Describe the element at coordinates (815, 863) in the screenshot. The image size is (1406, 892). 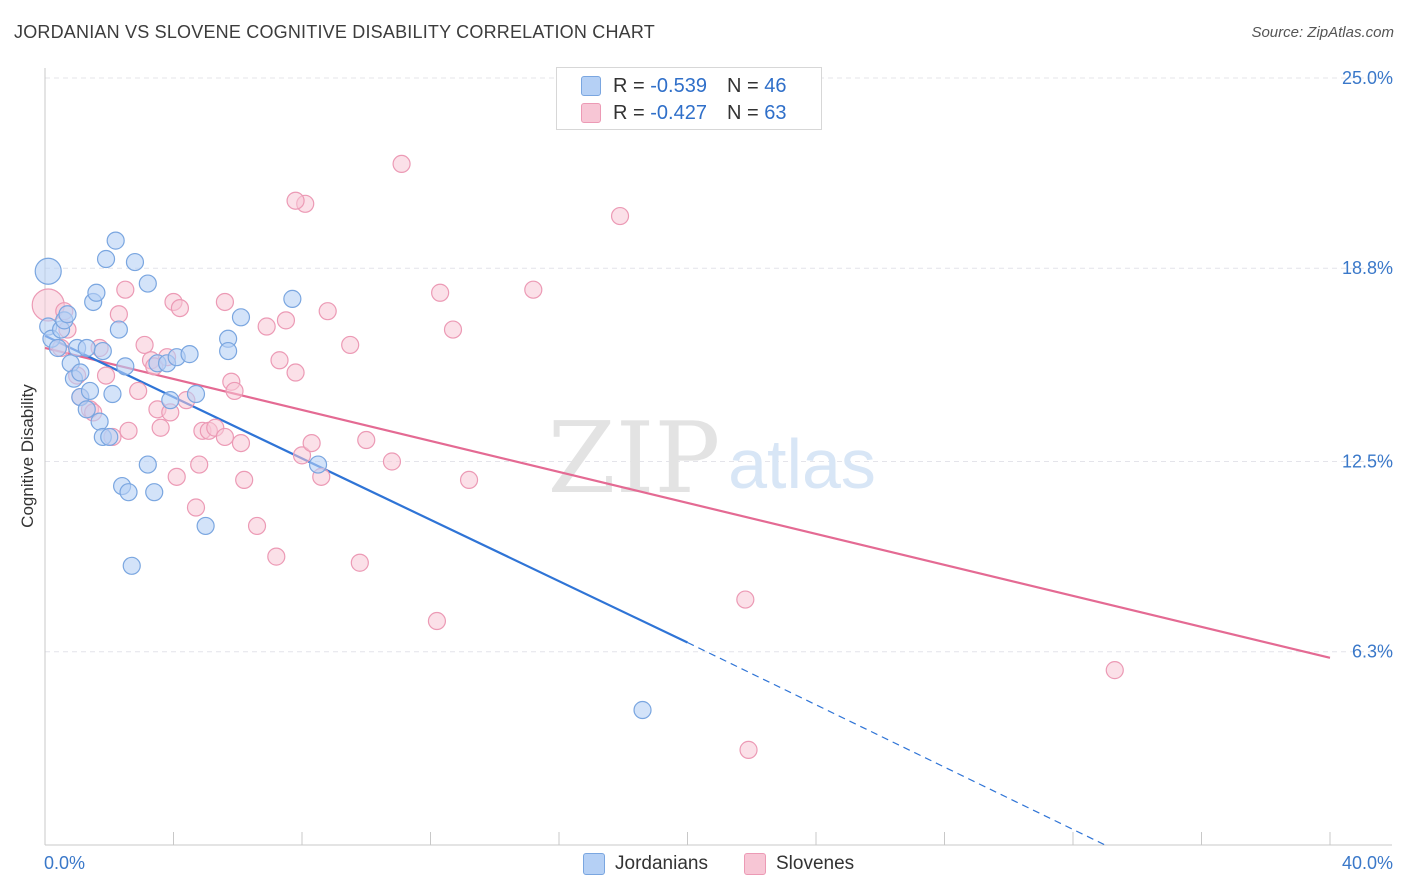
I see `slovenes-legend-label: Slovenes` at that location.